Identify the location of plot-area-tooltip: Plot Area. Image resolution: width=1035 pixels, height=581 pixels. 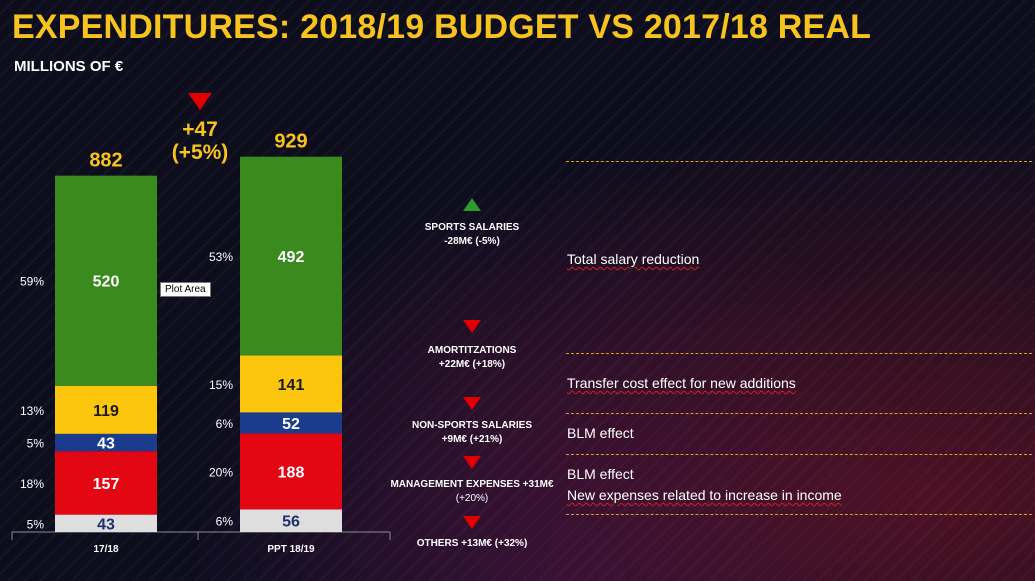
(185, 289).